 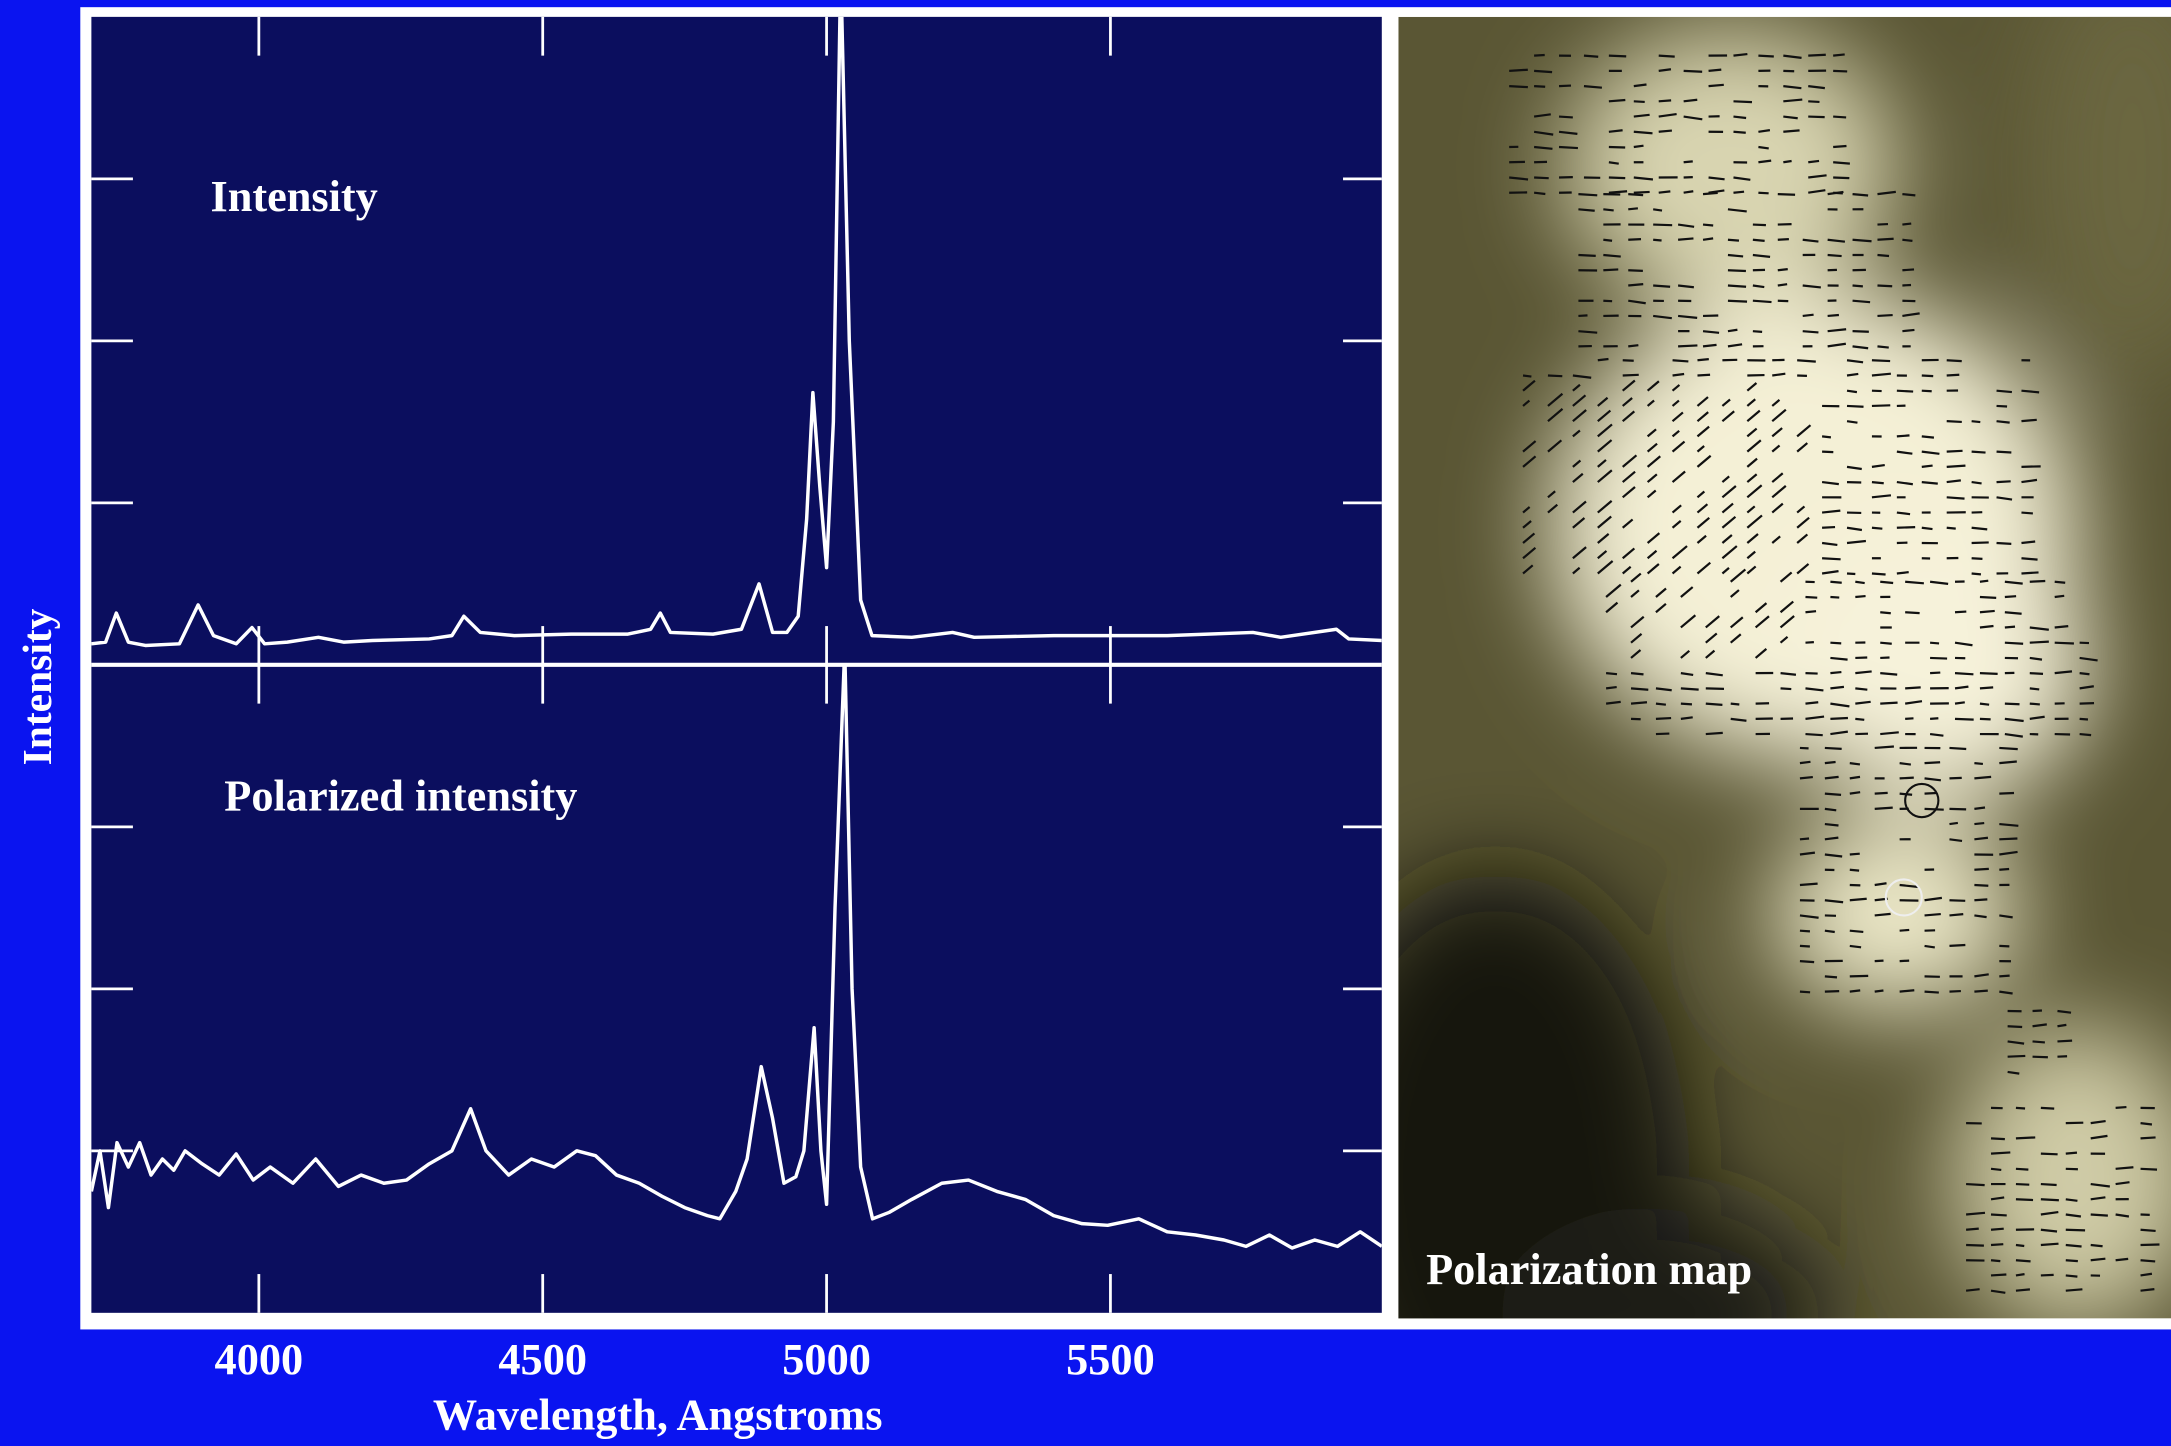 What do you see at coordinates (826, 1359) in the screenshot?
I see `x-tick-label: 5000` at bounding box center [826, 1359].